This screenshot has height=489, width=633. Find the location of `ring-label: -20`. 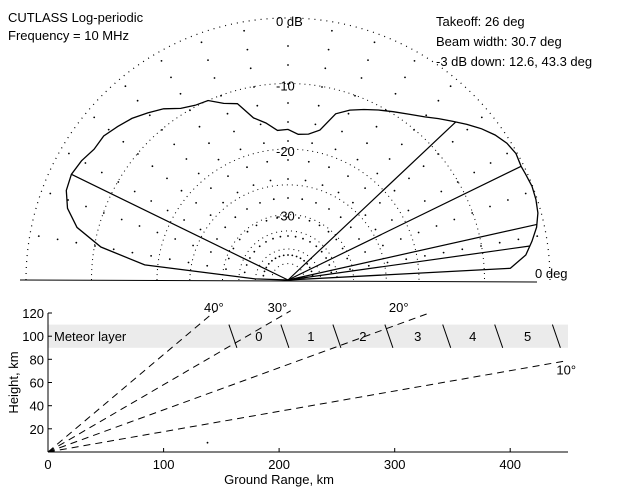

ring-label: -20 is located at coordinates (285, 151).